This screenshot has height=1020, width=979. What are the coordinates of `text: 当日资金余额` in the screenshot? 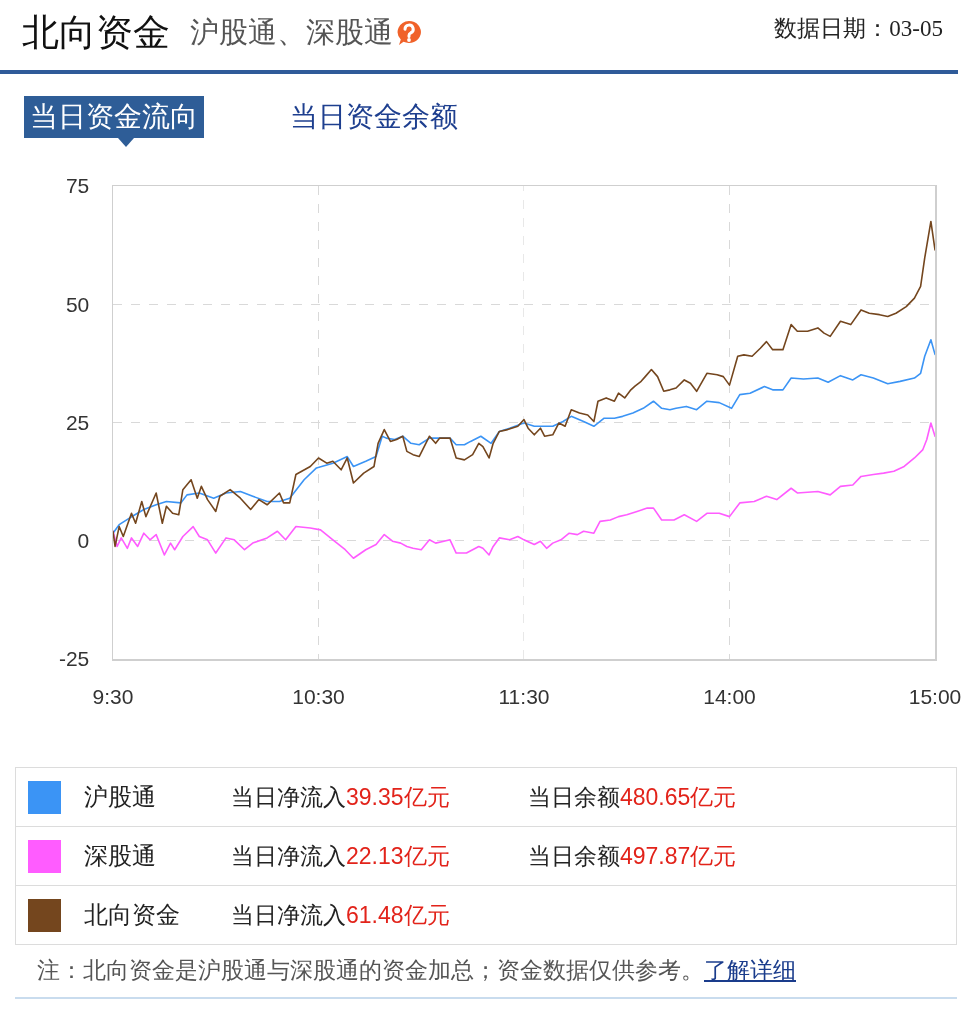 It's located at (374, 117).